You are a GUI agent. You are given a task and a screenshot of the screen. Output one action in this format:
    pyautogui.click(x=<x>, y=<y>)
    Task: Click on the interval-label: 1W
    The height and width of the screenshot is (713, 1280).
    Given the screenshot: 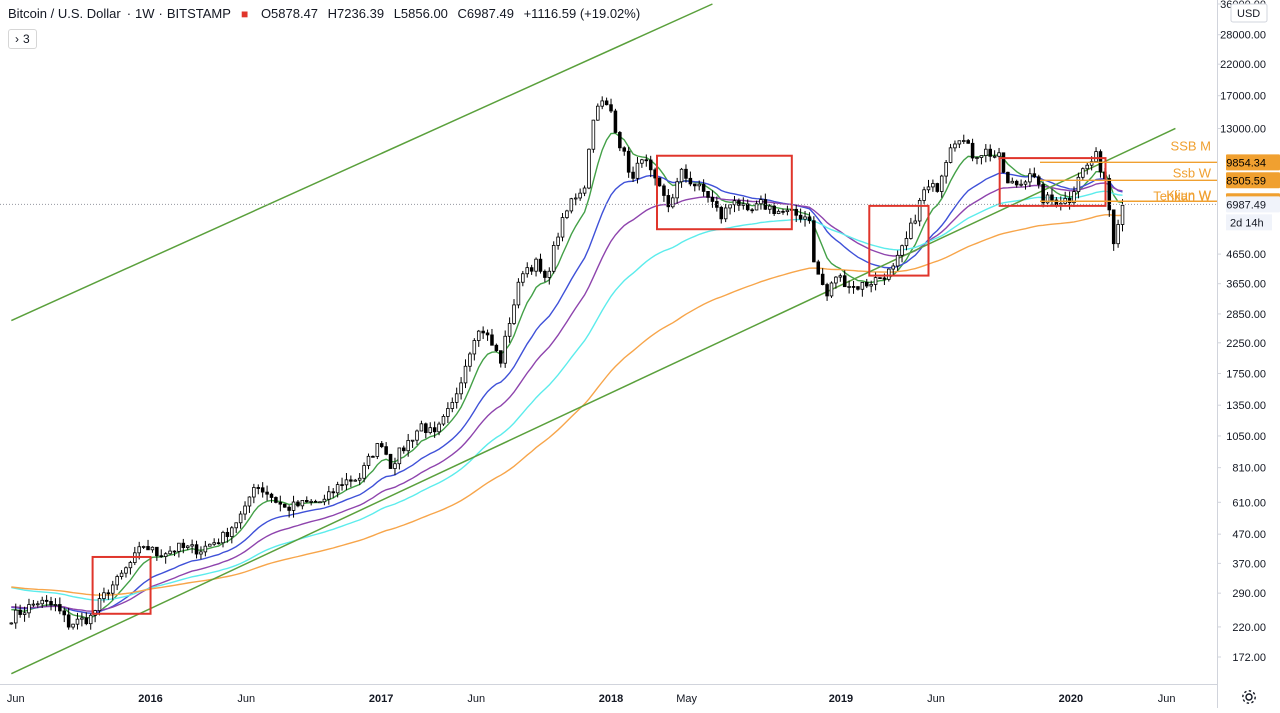 What is the action you would take?
    pyautogui.click(x=145, y=13)
    